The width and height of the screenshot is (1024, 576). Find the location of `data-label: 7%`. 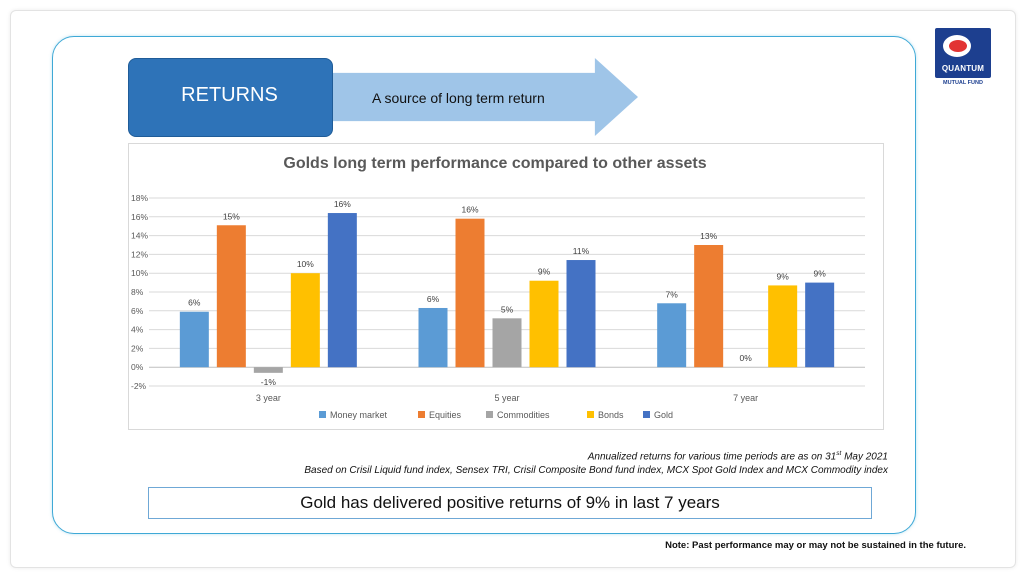

data-label: 7% is located at coordinates (672, 294).